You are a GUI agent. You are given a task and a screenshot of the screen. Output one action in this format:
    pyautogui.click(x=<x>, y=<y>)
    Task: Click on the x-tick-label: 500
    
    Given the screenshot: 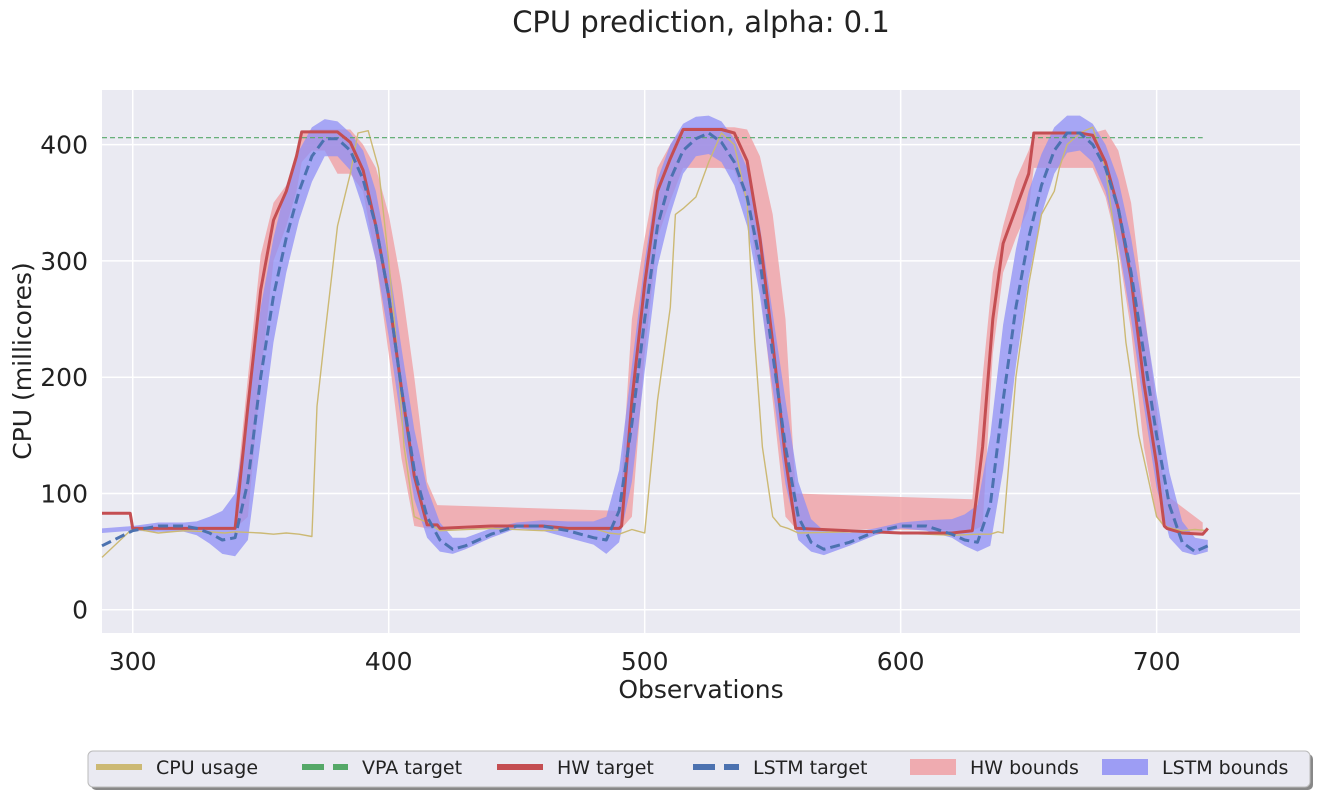 What is the action you would take?
    pyautogui.click(x=645, y=661)
    